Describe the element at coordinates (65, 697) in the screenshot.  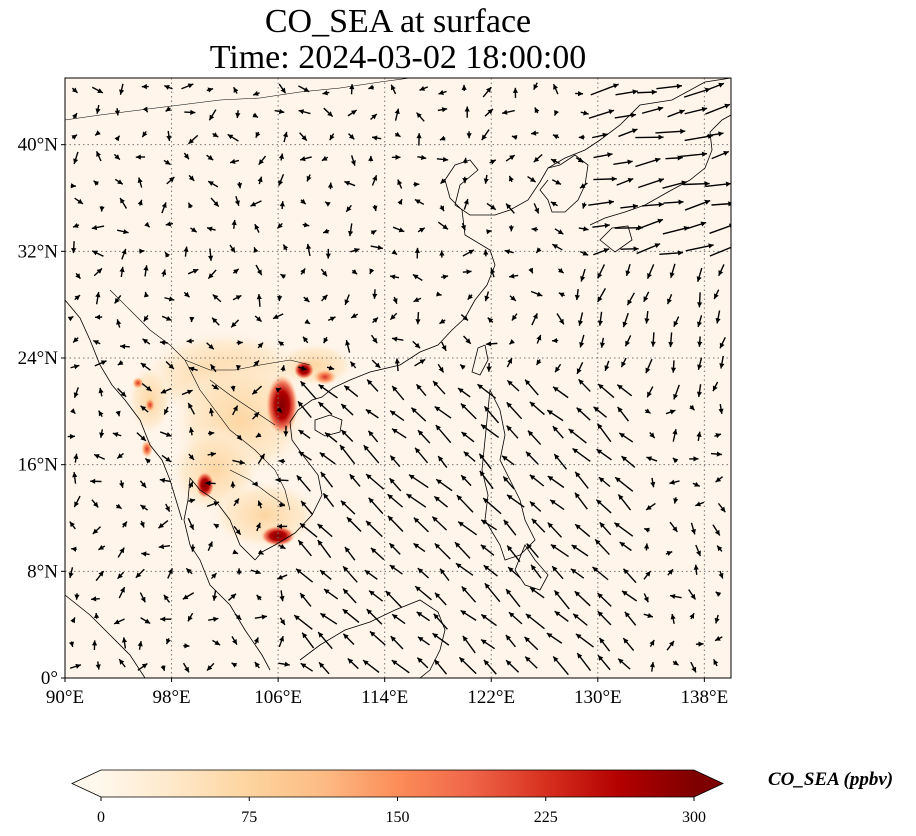
I see `lon-tick-label: 90°E` at that location.